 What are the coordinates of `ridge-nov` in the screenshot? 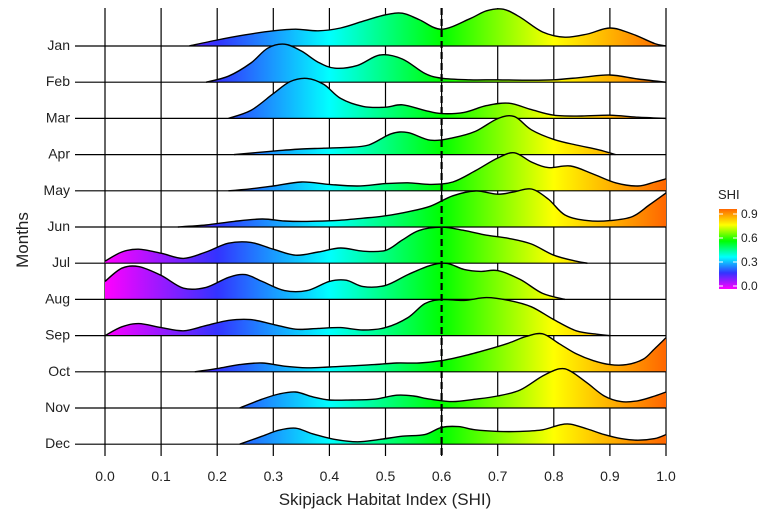 It's located at (371, 388).